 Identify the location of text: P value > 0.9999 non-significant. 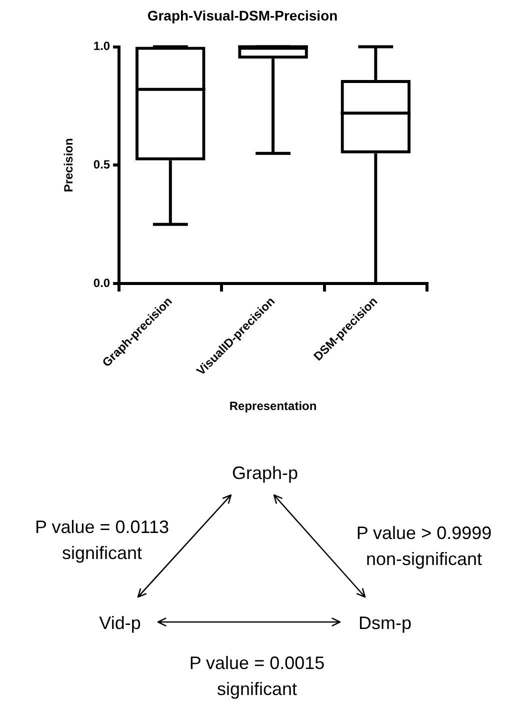
(424, 546).